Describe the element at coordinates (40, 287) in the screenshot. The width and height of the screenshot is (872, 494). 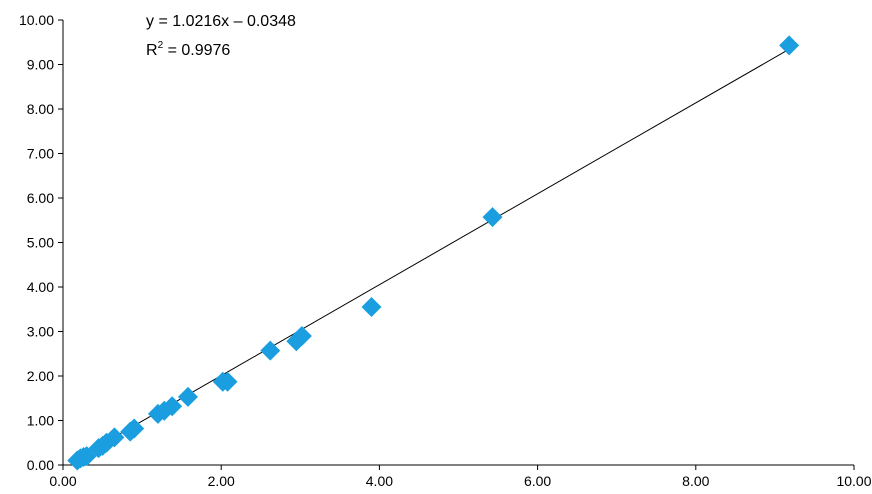
I see `y-tick-label: 4.00` at that location.